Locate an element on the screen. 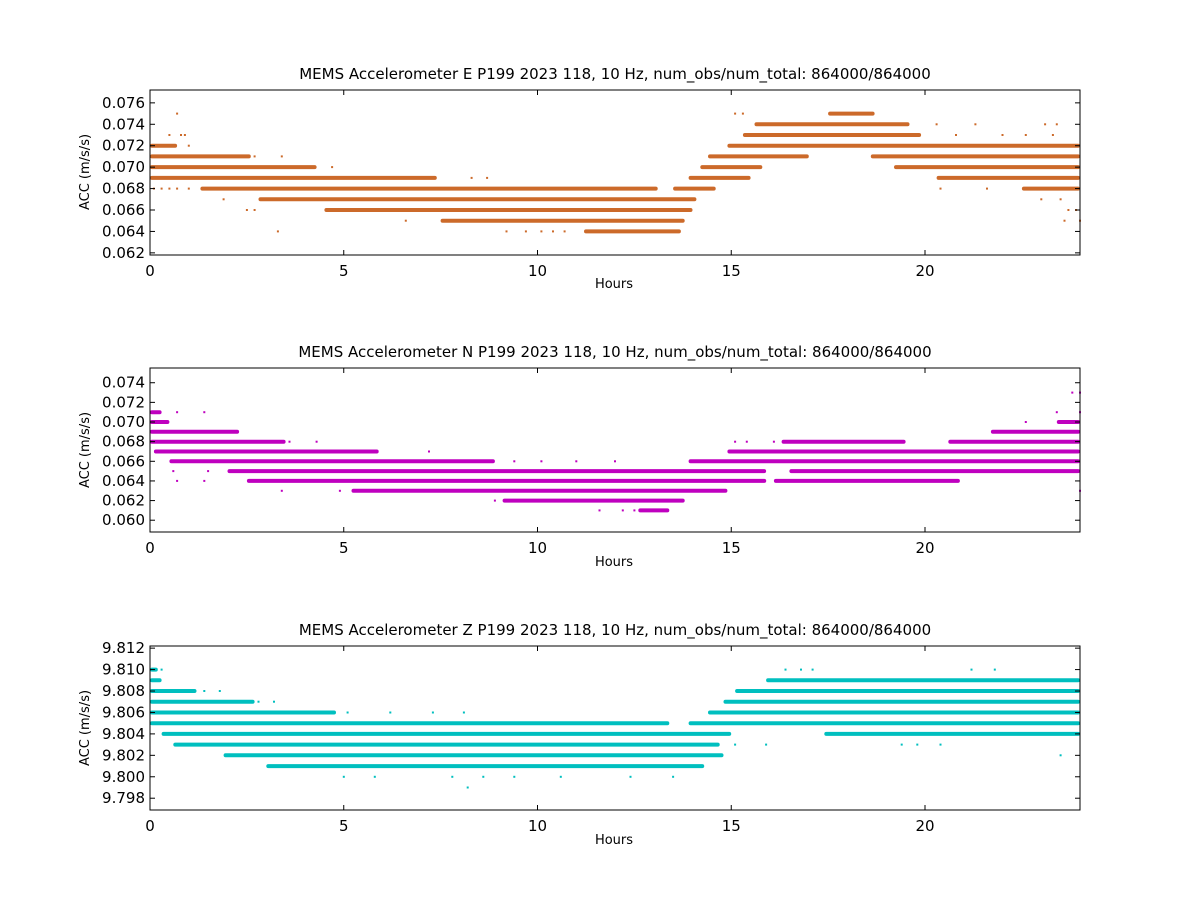  panel-n-ylabel: ACC (m/s/s) is located at coordinates (85, 450).